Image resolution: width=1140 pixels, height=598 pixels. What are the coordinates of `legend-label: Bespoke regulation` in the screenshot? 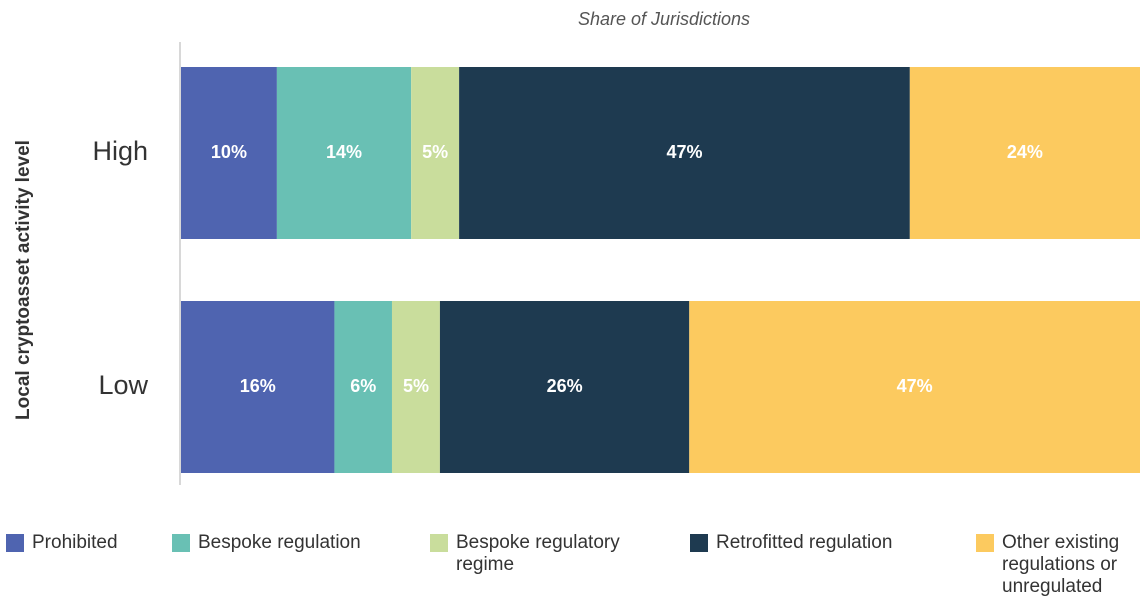 It's located at (279, 542).